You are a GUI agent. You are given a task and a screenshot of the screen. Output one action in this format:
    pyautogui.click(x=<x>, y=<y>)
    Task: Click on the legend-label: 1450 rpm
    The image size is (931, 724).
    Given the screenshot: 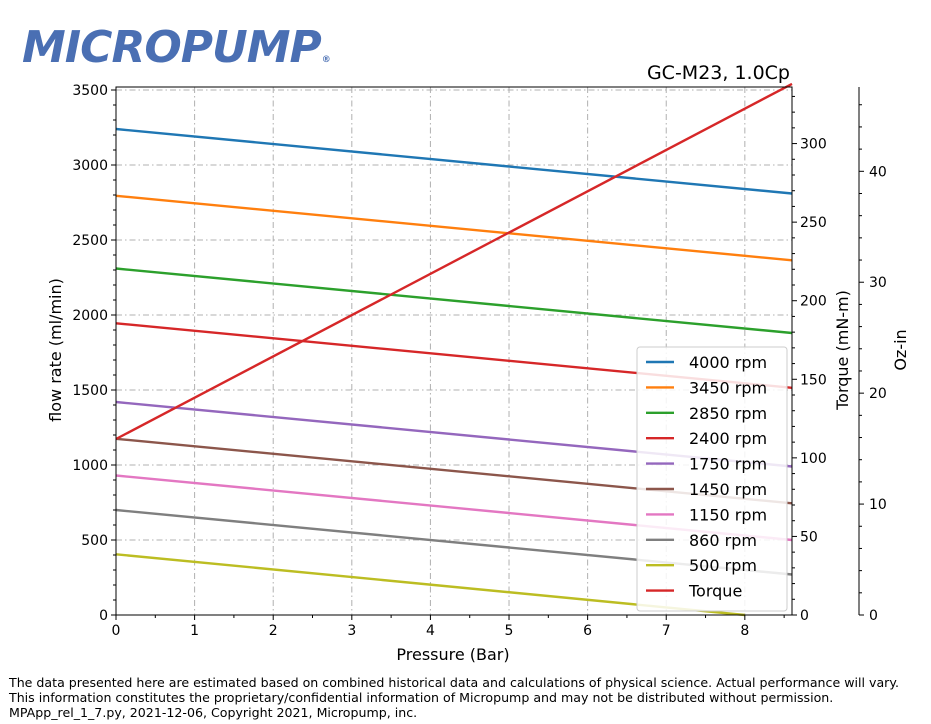 What is the action you would take?
    pyautogui.click(x=728, y=489)
    